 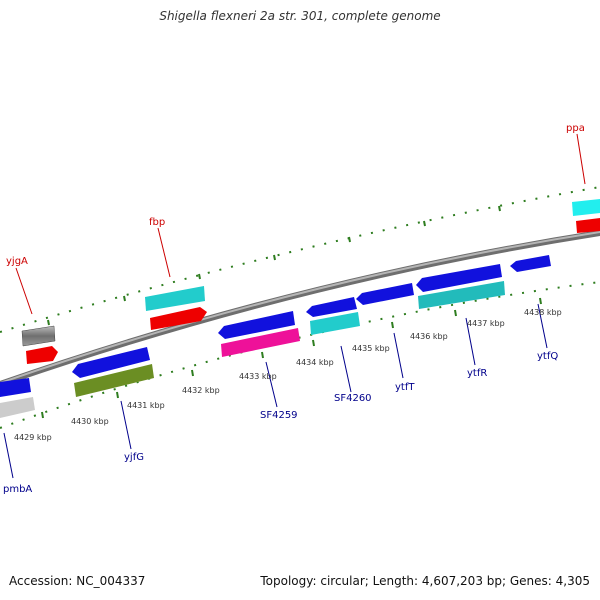 I want to click on gene-label-yjgA: yjgA, so click(x=17, y=261).